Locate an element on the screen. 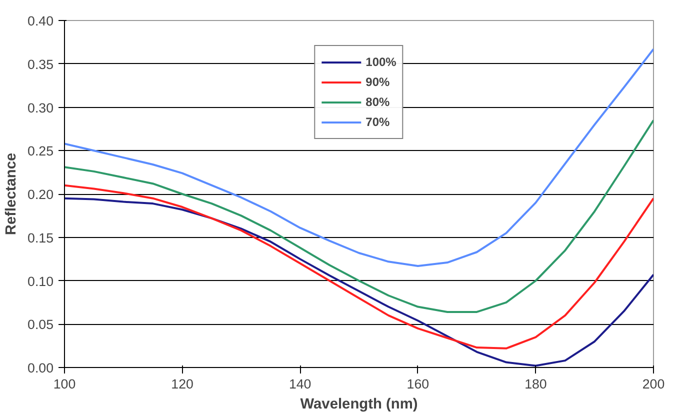 Image resolution: width=673 pixels, height=415 pixels. x-tick-label: 100 is located at coordinates (64, 384).